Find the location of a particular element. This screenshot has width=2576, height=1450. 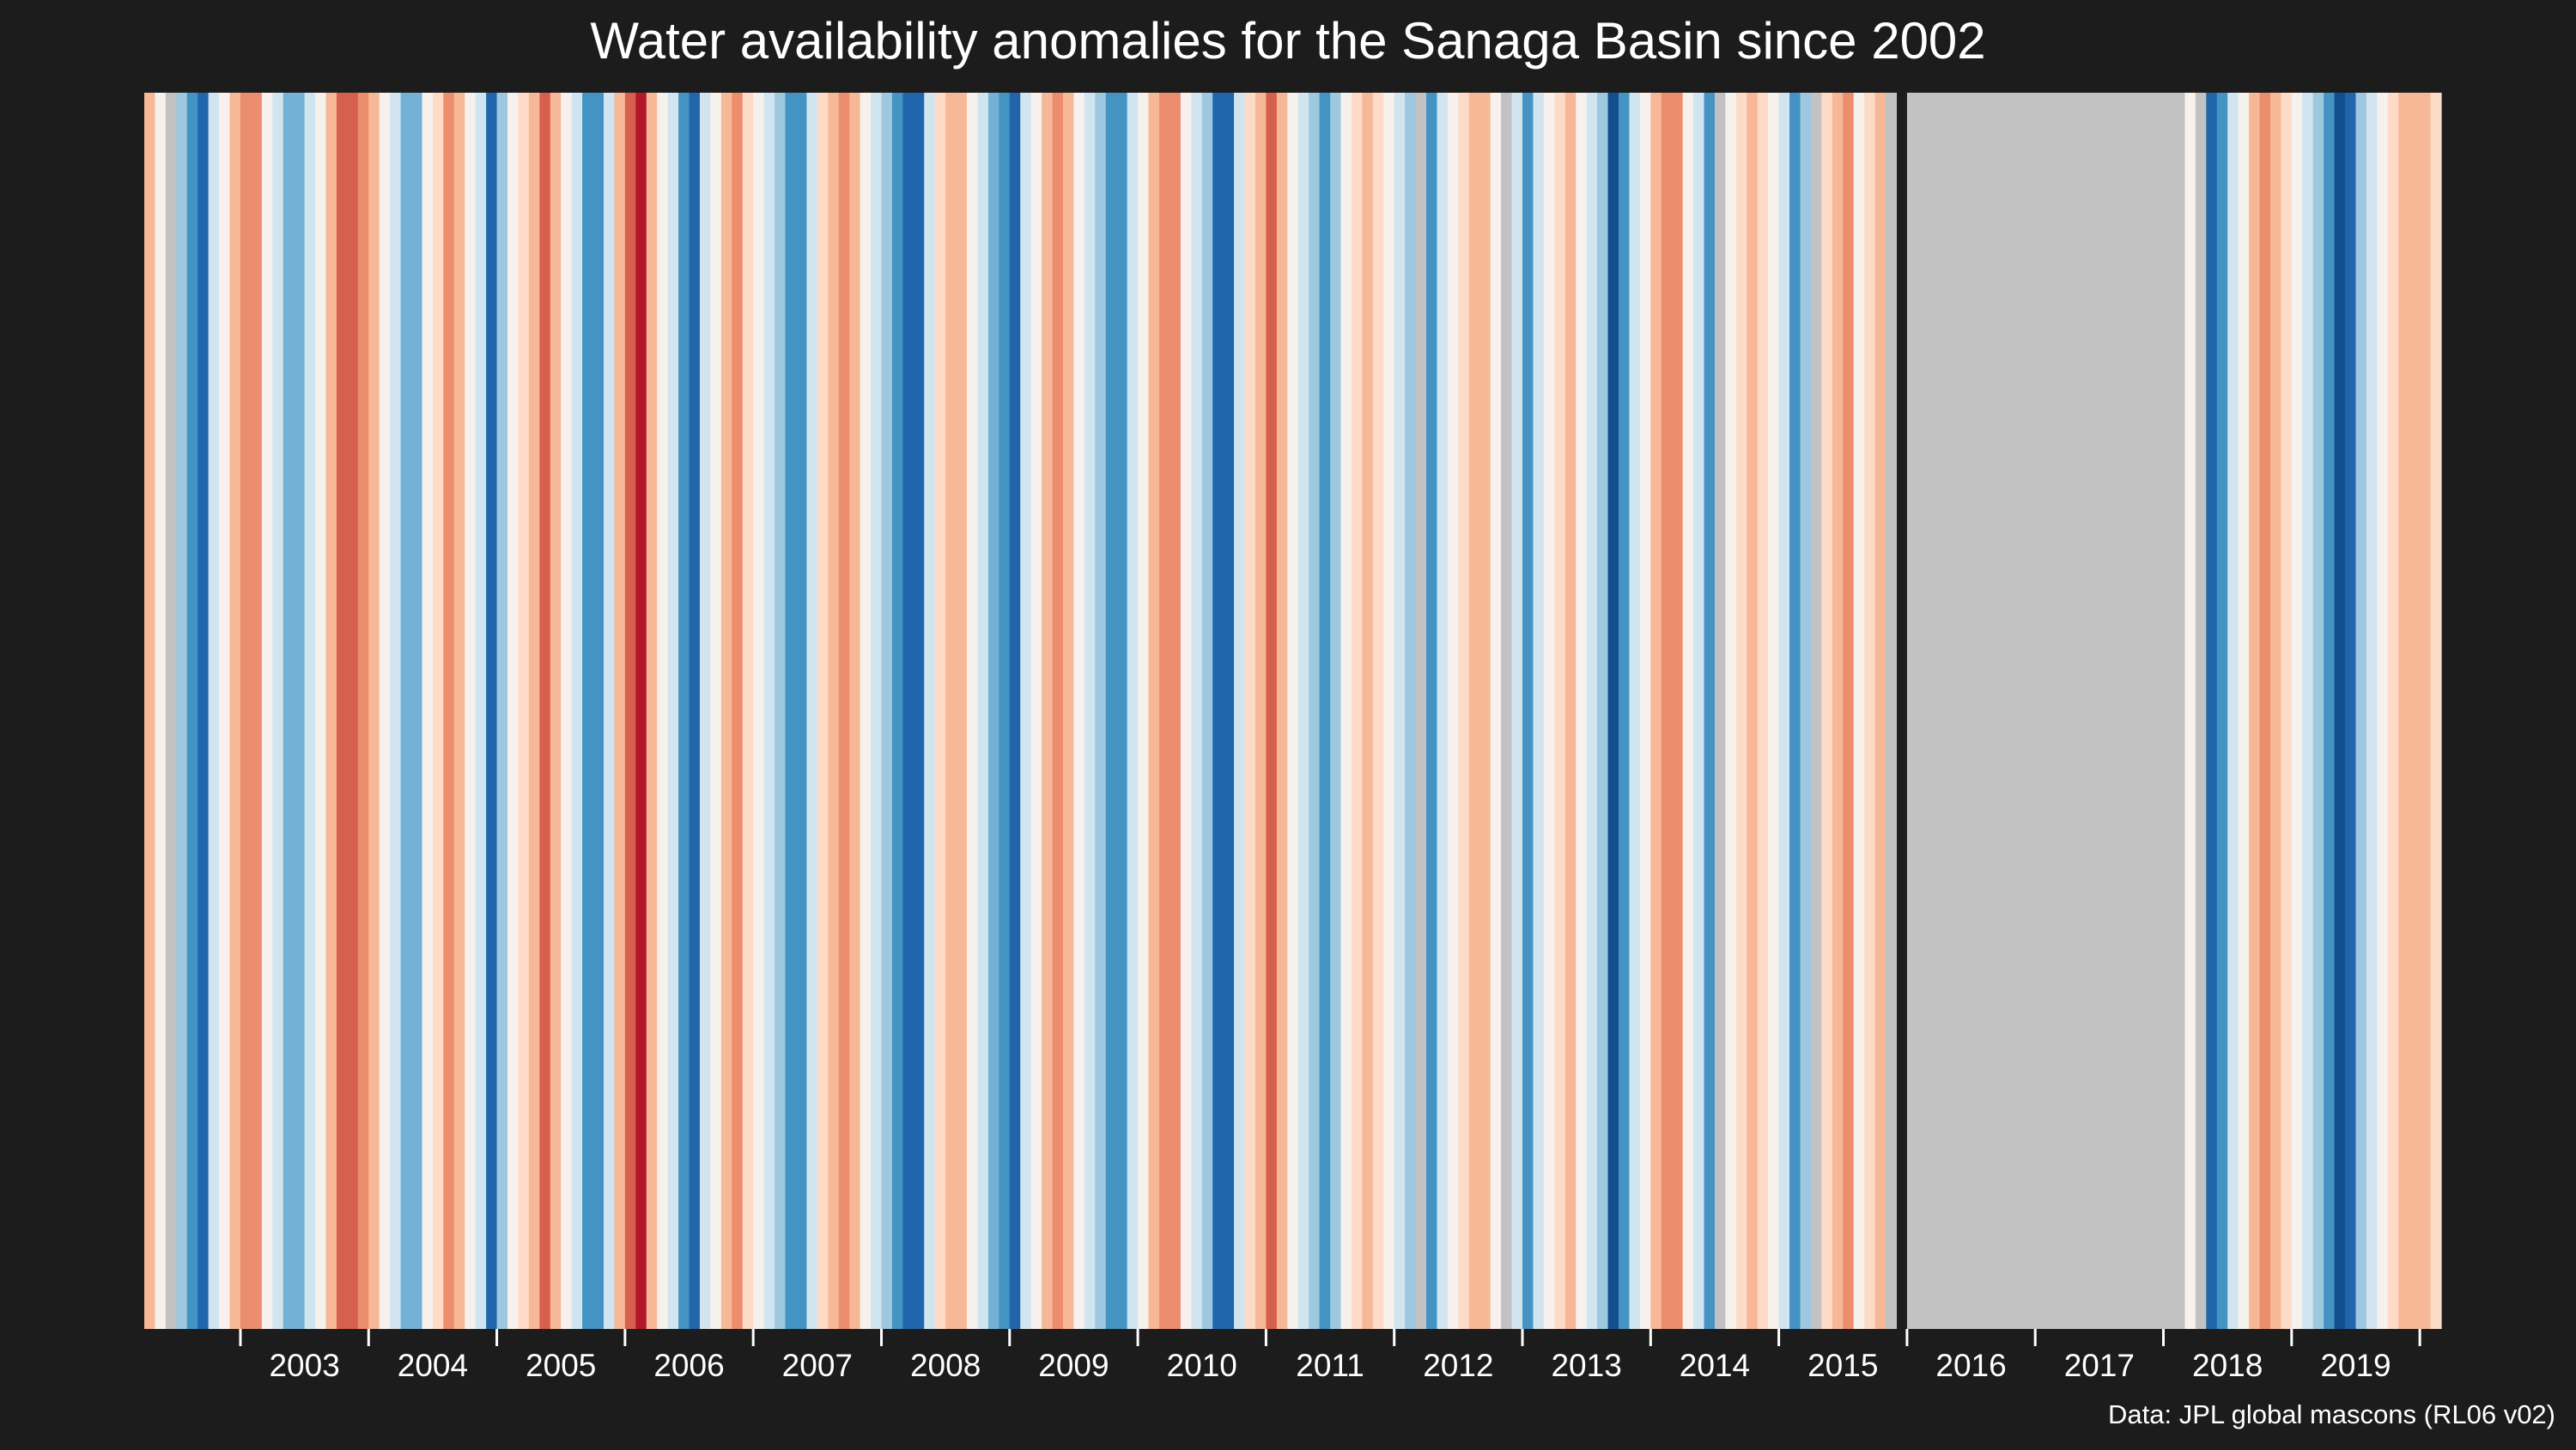

x-tick-label-2015: 2015 is located at coordinates (1843, 1365).